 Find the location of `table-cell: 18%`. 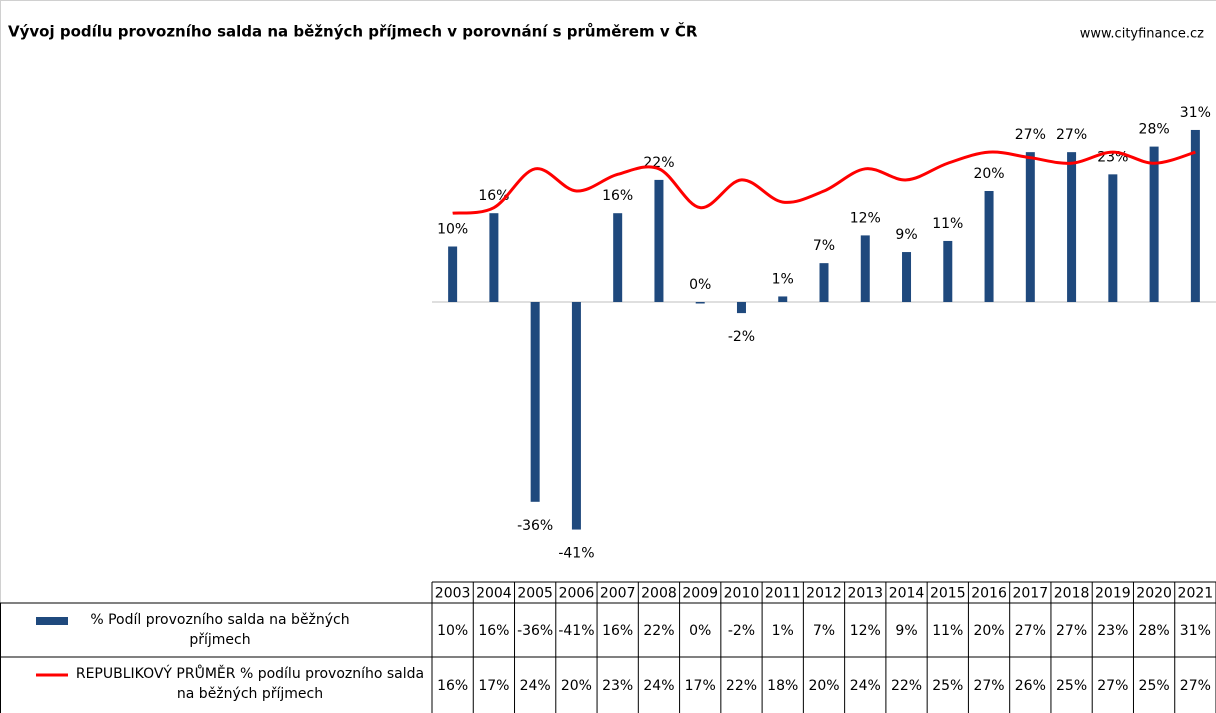

table-cell: 18% is located at coordinates (782, 686).